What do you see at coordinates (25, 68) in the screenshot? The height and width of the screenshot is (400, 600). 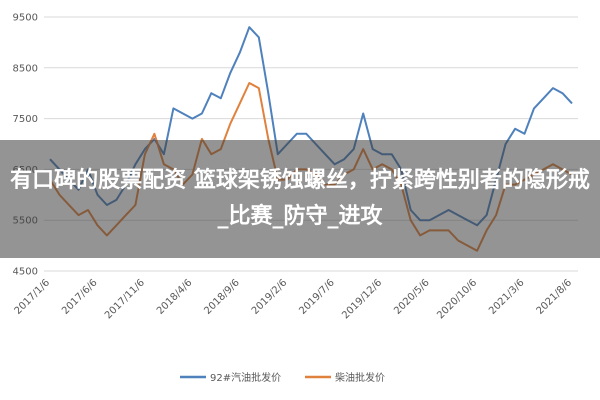 I see `y-tick-label: 8500` at bounding box center [25, 68].